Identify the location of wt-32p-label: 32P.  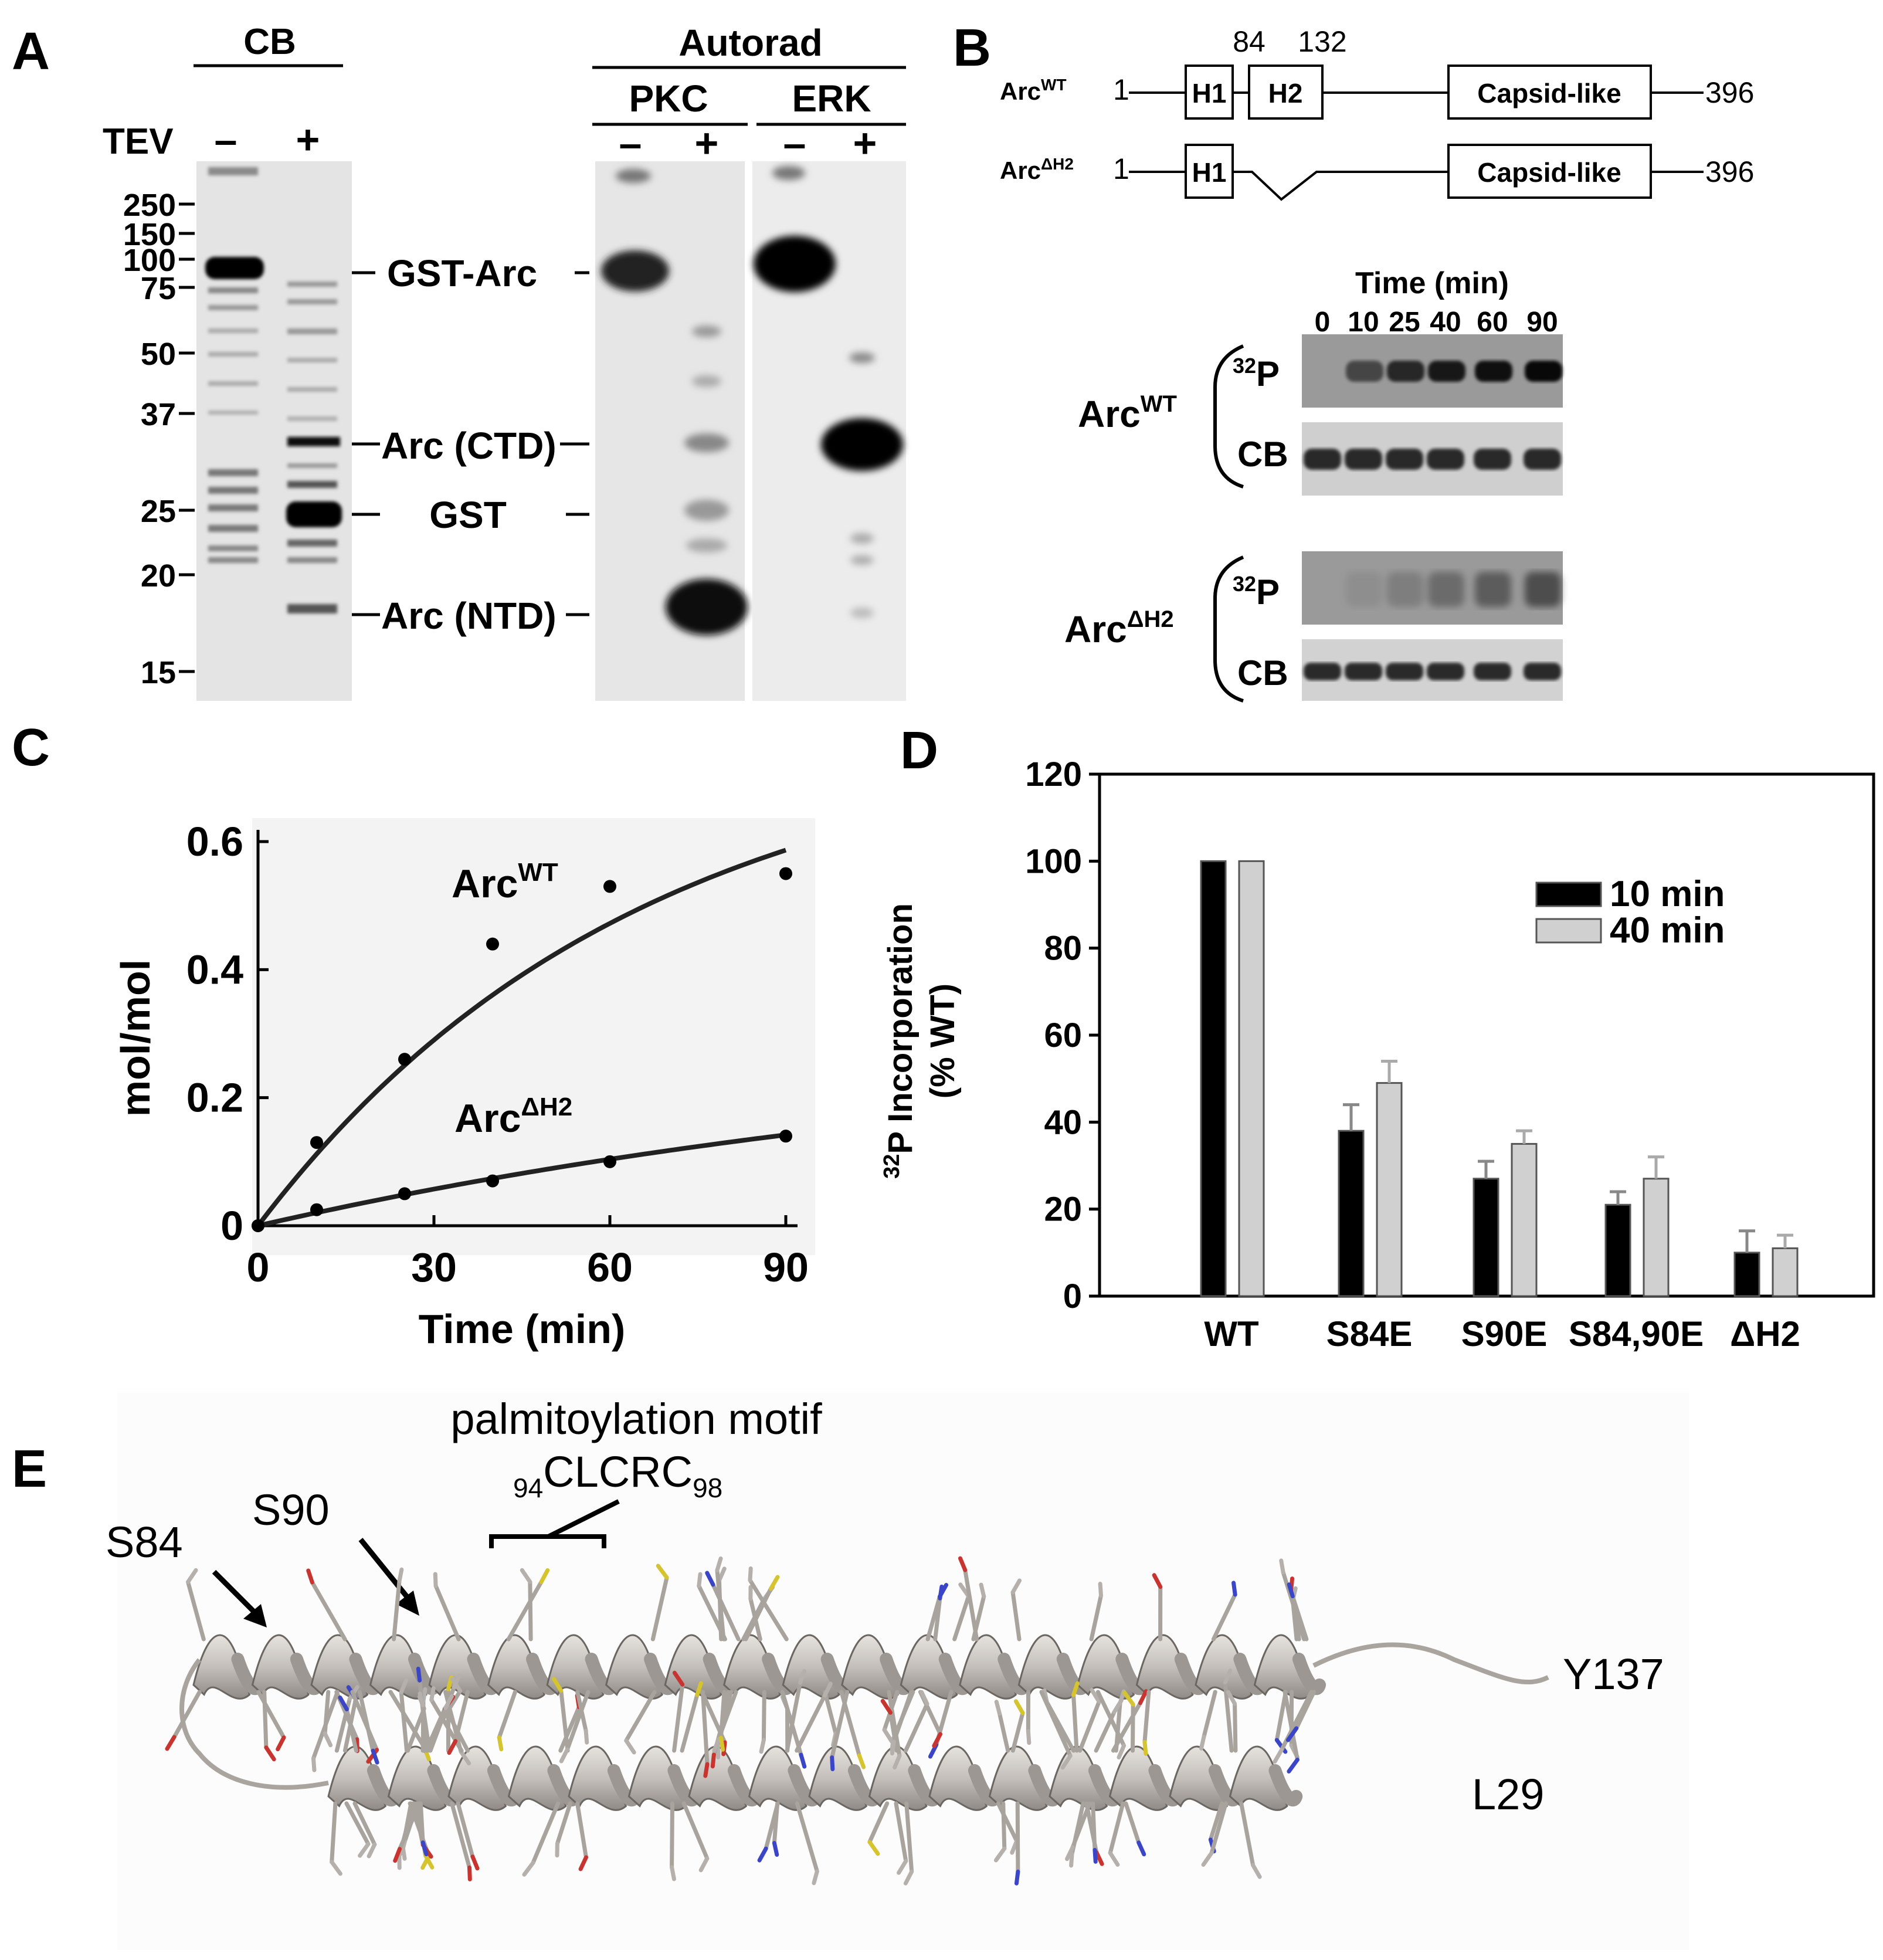
(1256, 374).